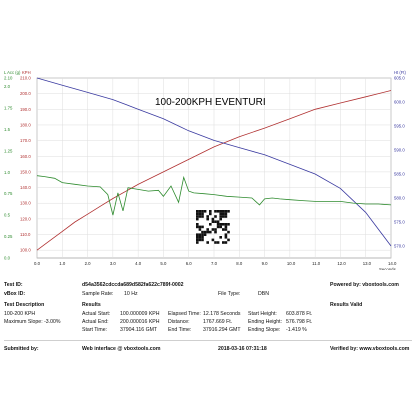 This screenshot has height=416, width=416. What do you see at coordinates (242, 349) in the screenshot?
I see `timestamp: 2018-03-16 07:31:18` at bounding box center [242, 349].